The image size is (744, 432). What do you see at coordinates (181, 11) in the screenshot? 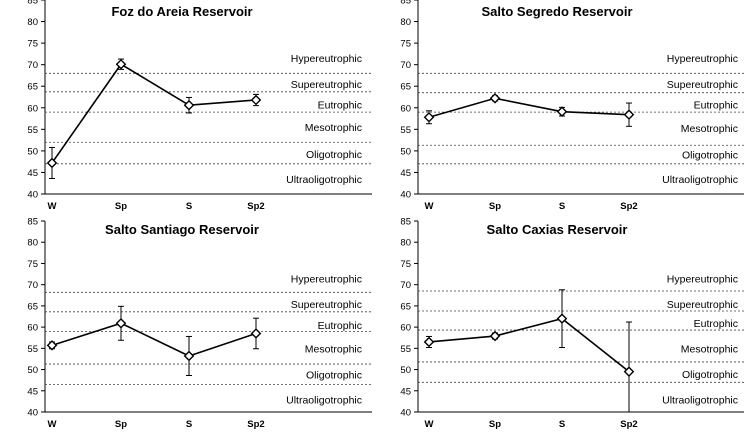
I see `chart-title: Foz do Areia Reservoir` at bounding box center [181, 11].